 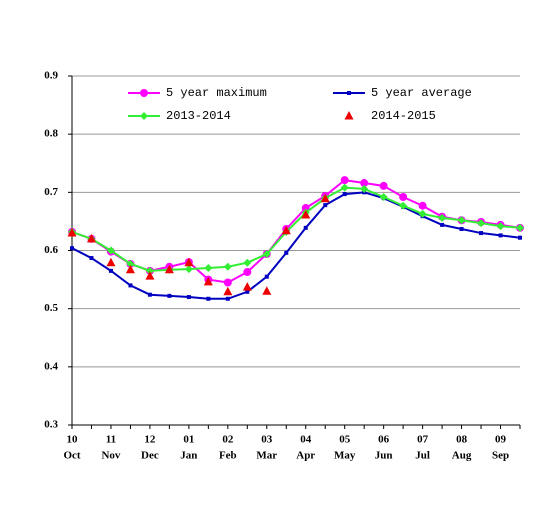 What do you see at coordinates (421, 93) in the screenshot?
I see `legend-label: 5 year average` at bounding box center [421, 93].